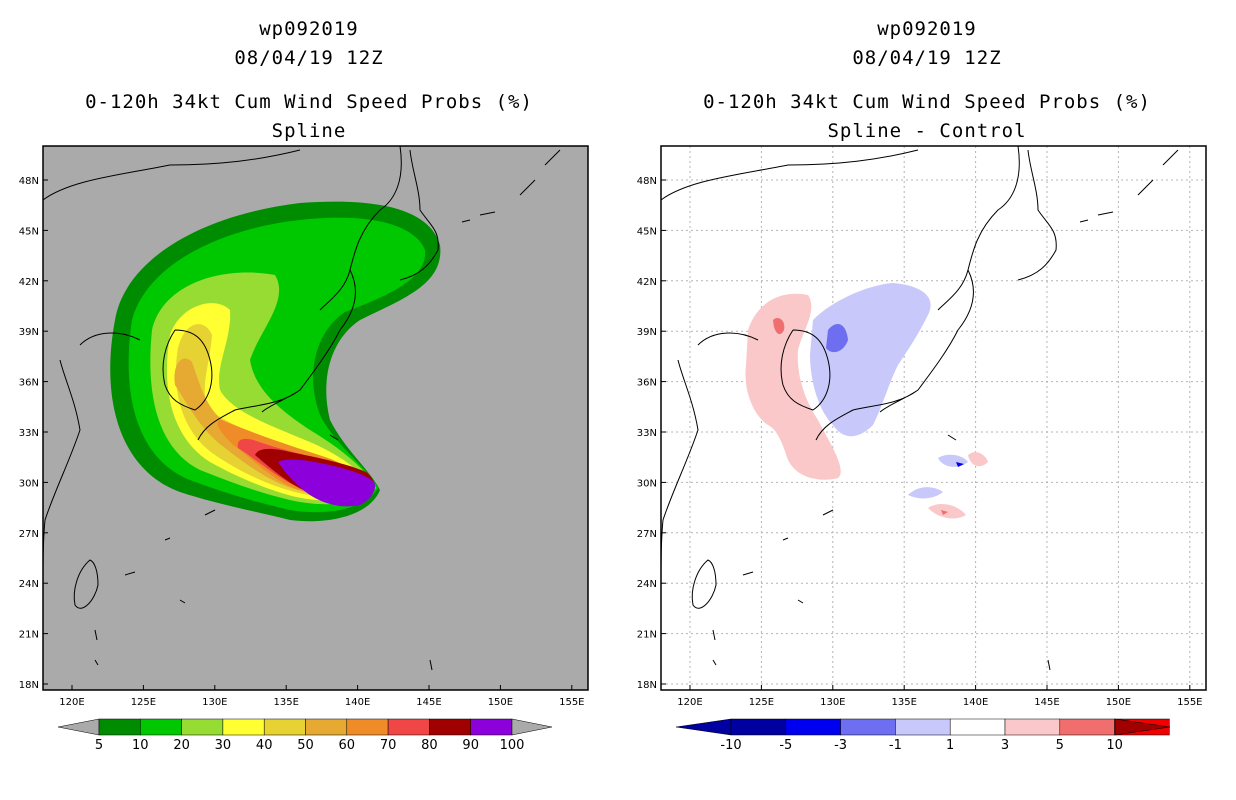  I want to click on right-product-title: 0-120h 34kt Cum Wind Speed Probs (%), so click(927, 102).